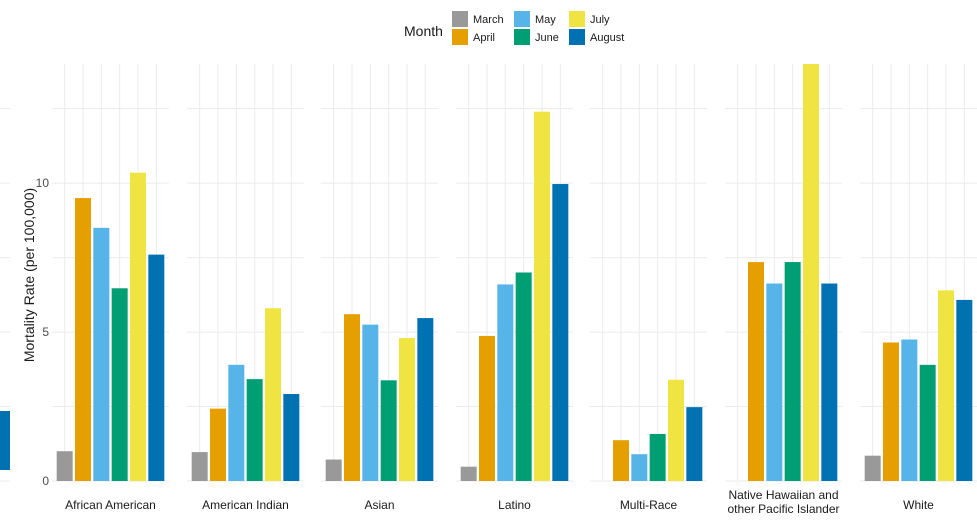 This screenshot has width=977, height=520. Describe the element at coordinates (545, 20) in the screenshot. I see `legend-label: May` at that location.